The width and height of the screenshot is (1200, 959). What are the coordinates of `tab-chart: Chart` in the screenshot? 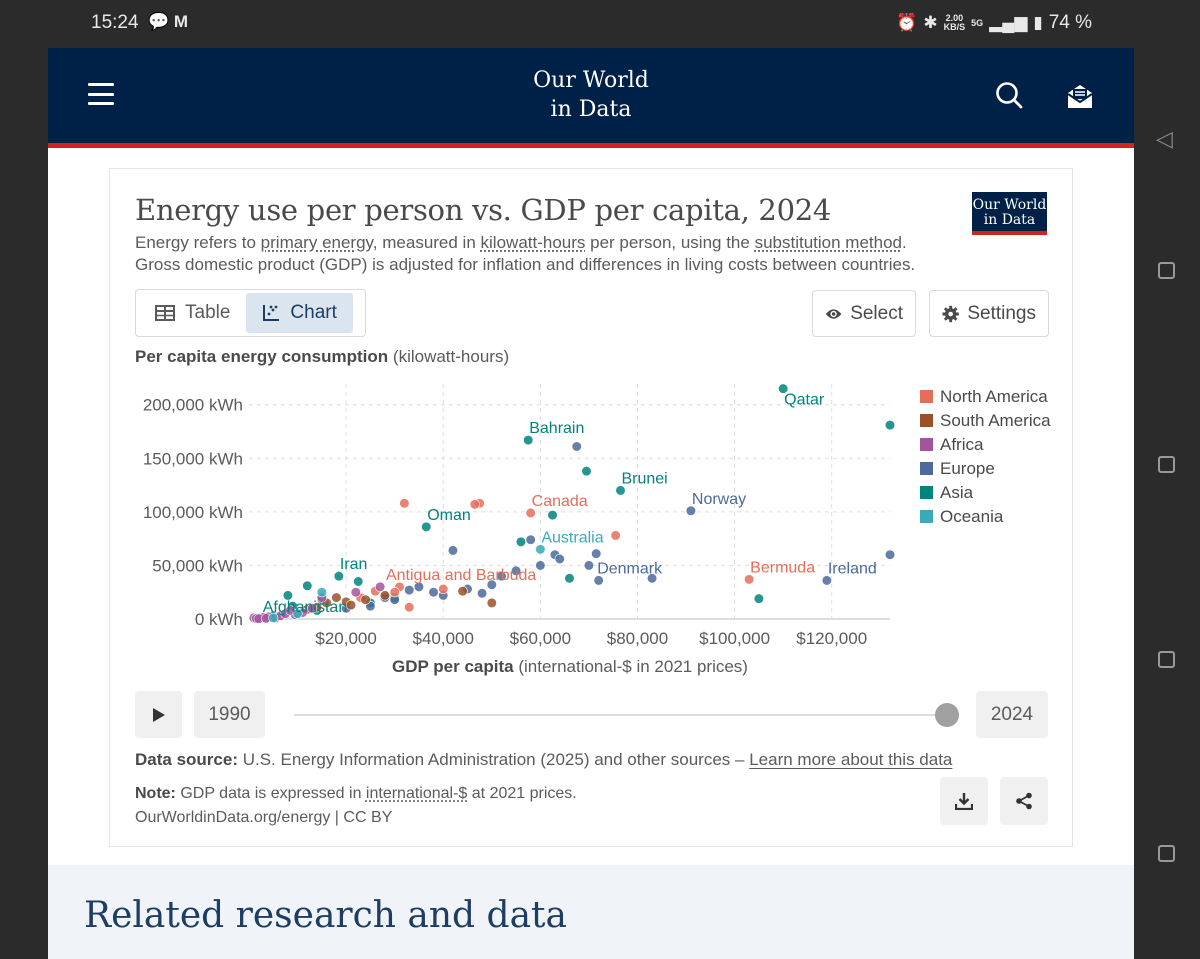 It's located at (299, 313).